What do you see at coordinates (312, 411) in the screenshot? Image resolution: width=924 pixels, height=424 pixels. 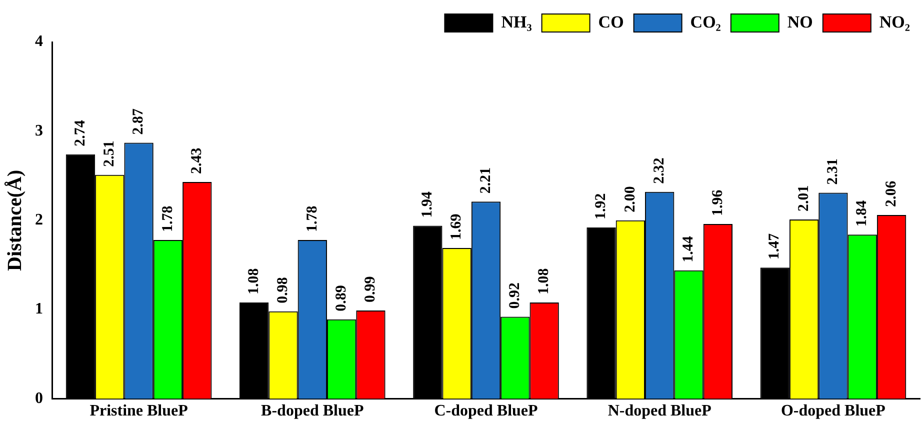 I see `x-tick-label: B-doped BlueP` at bounding box center [312, 411].